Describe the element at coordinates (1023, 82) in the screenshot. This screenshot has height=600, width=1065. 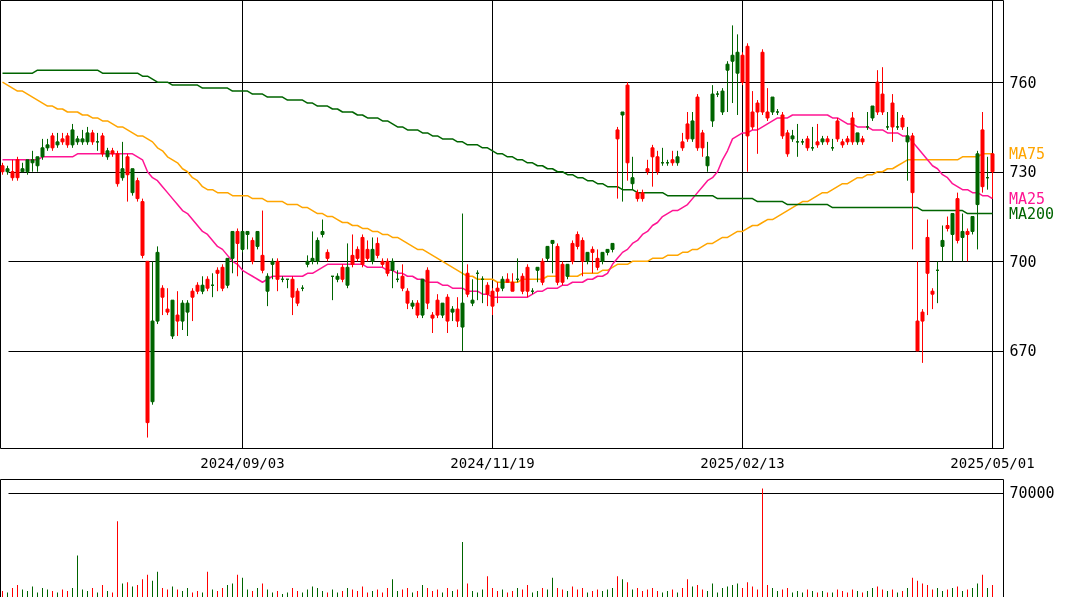
I see `y-tick-label: 760` at that location.